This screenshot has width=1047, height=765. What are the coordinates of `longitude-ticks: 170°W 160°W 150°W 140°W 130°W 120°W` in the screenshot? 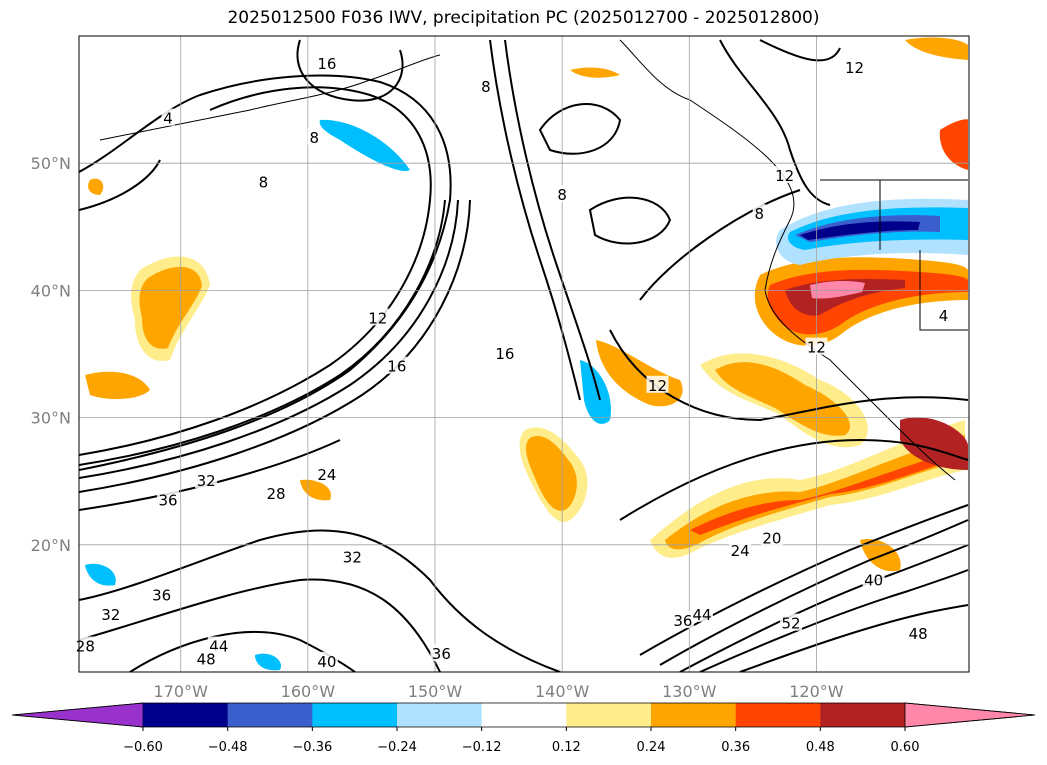 It's located at (499, 691).